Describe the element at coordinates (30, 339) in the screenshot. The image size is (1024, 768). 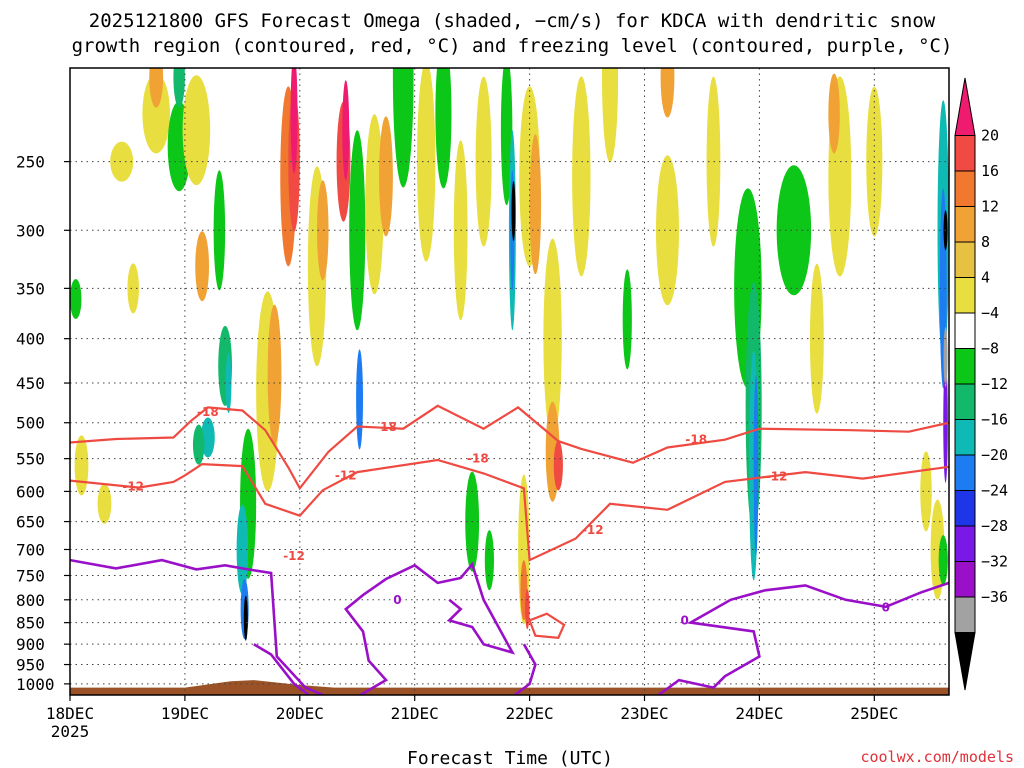
I see `y-tick-label: 400` at that location.